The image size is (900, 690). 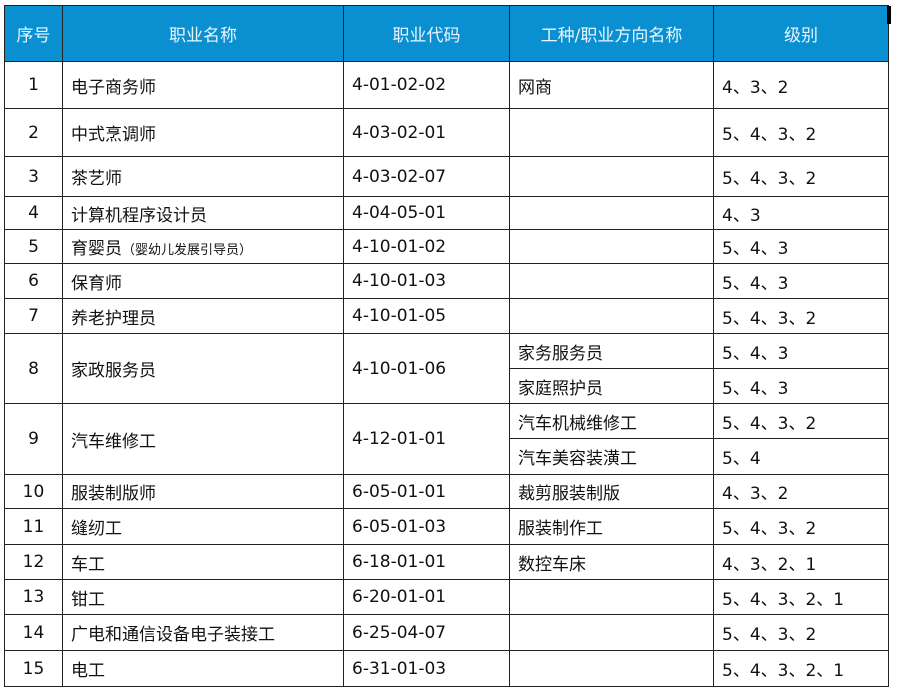 What do you see at coordinates (611, 456) in the screenshot?
I see `direction-name: 汽车美容装潢工` at bounding box center [611, 456].